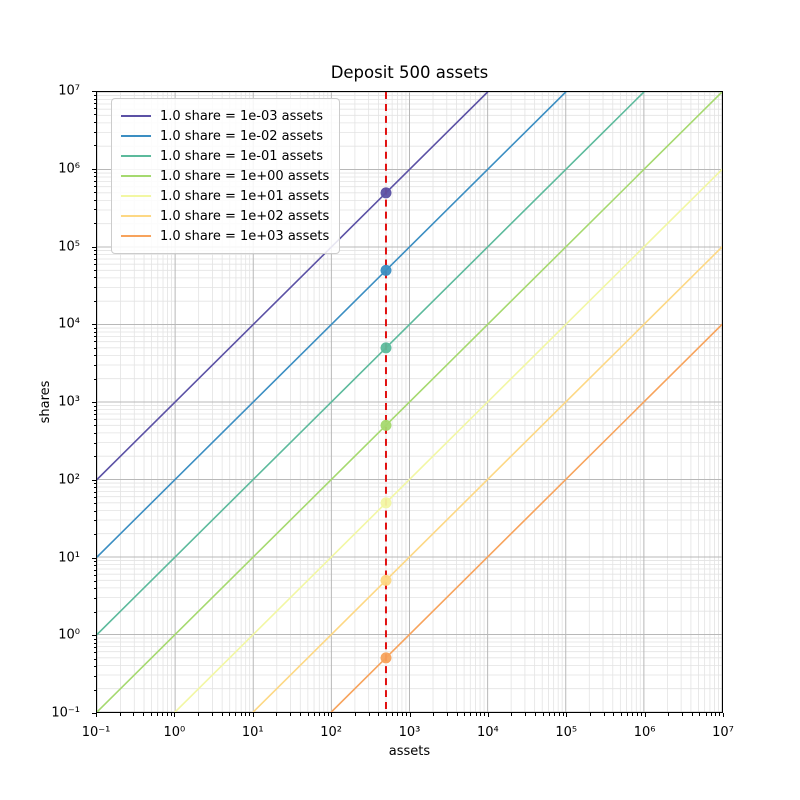 The width and height of the screenshot is (800, 800). I want to click on legend-item: 1.0 share = 1e+00 assets, so click(225, 176).